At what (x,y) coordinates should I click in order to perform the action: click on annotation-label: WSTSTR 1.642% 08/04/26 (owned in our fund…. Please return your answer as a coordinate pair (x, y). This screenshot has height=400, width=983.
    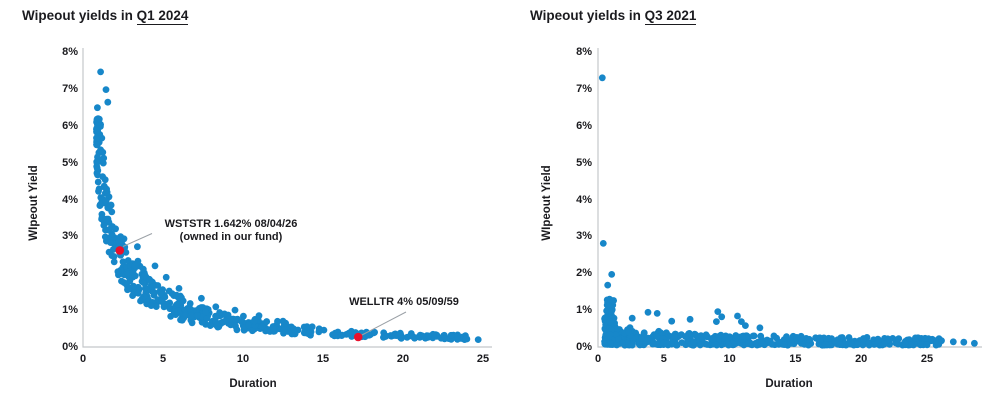
    Looking at the image, I should click on (231, 231).